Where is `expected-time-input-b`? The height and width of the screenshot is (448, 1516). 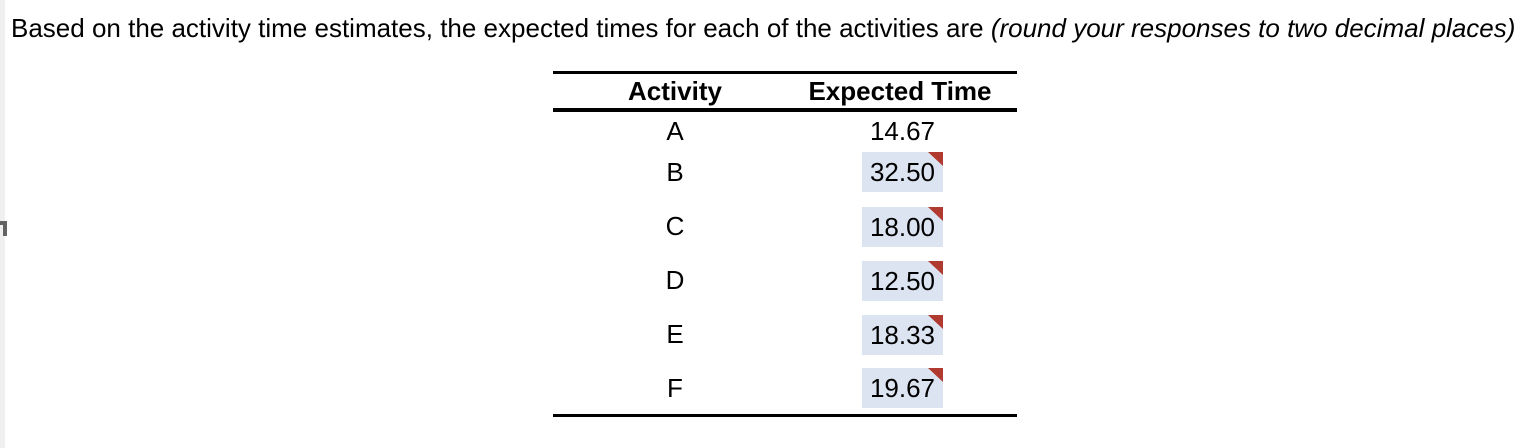 expected-time-input-b is located at coordinates (902, 172).